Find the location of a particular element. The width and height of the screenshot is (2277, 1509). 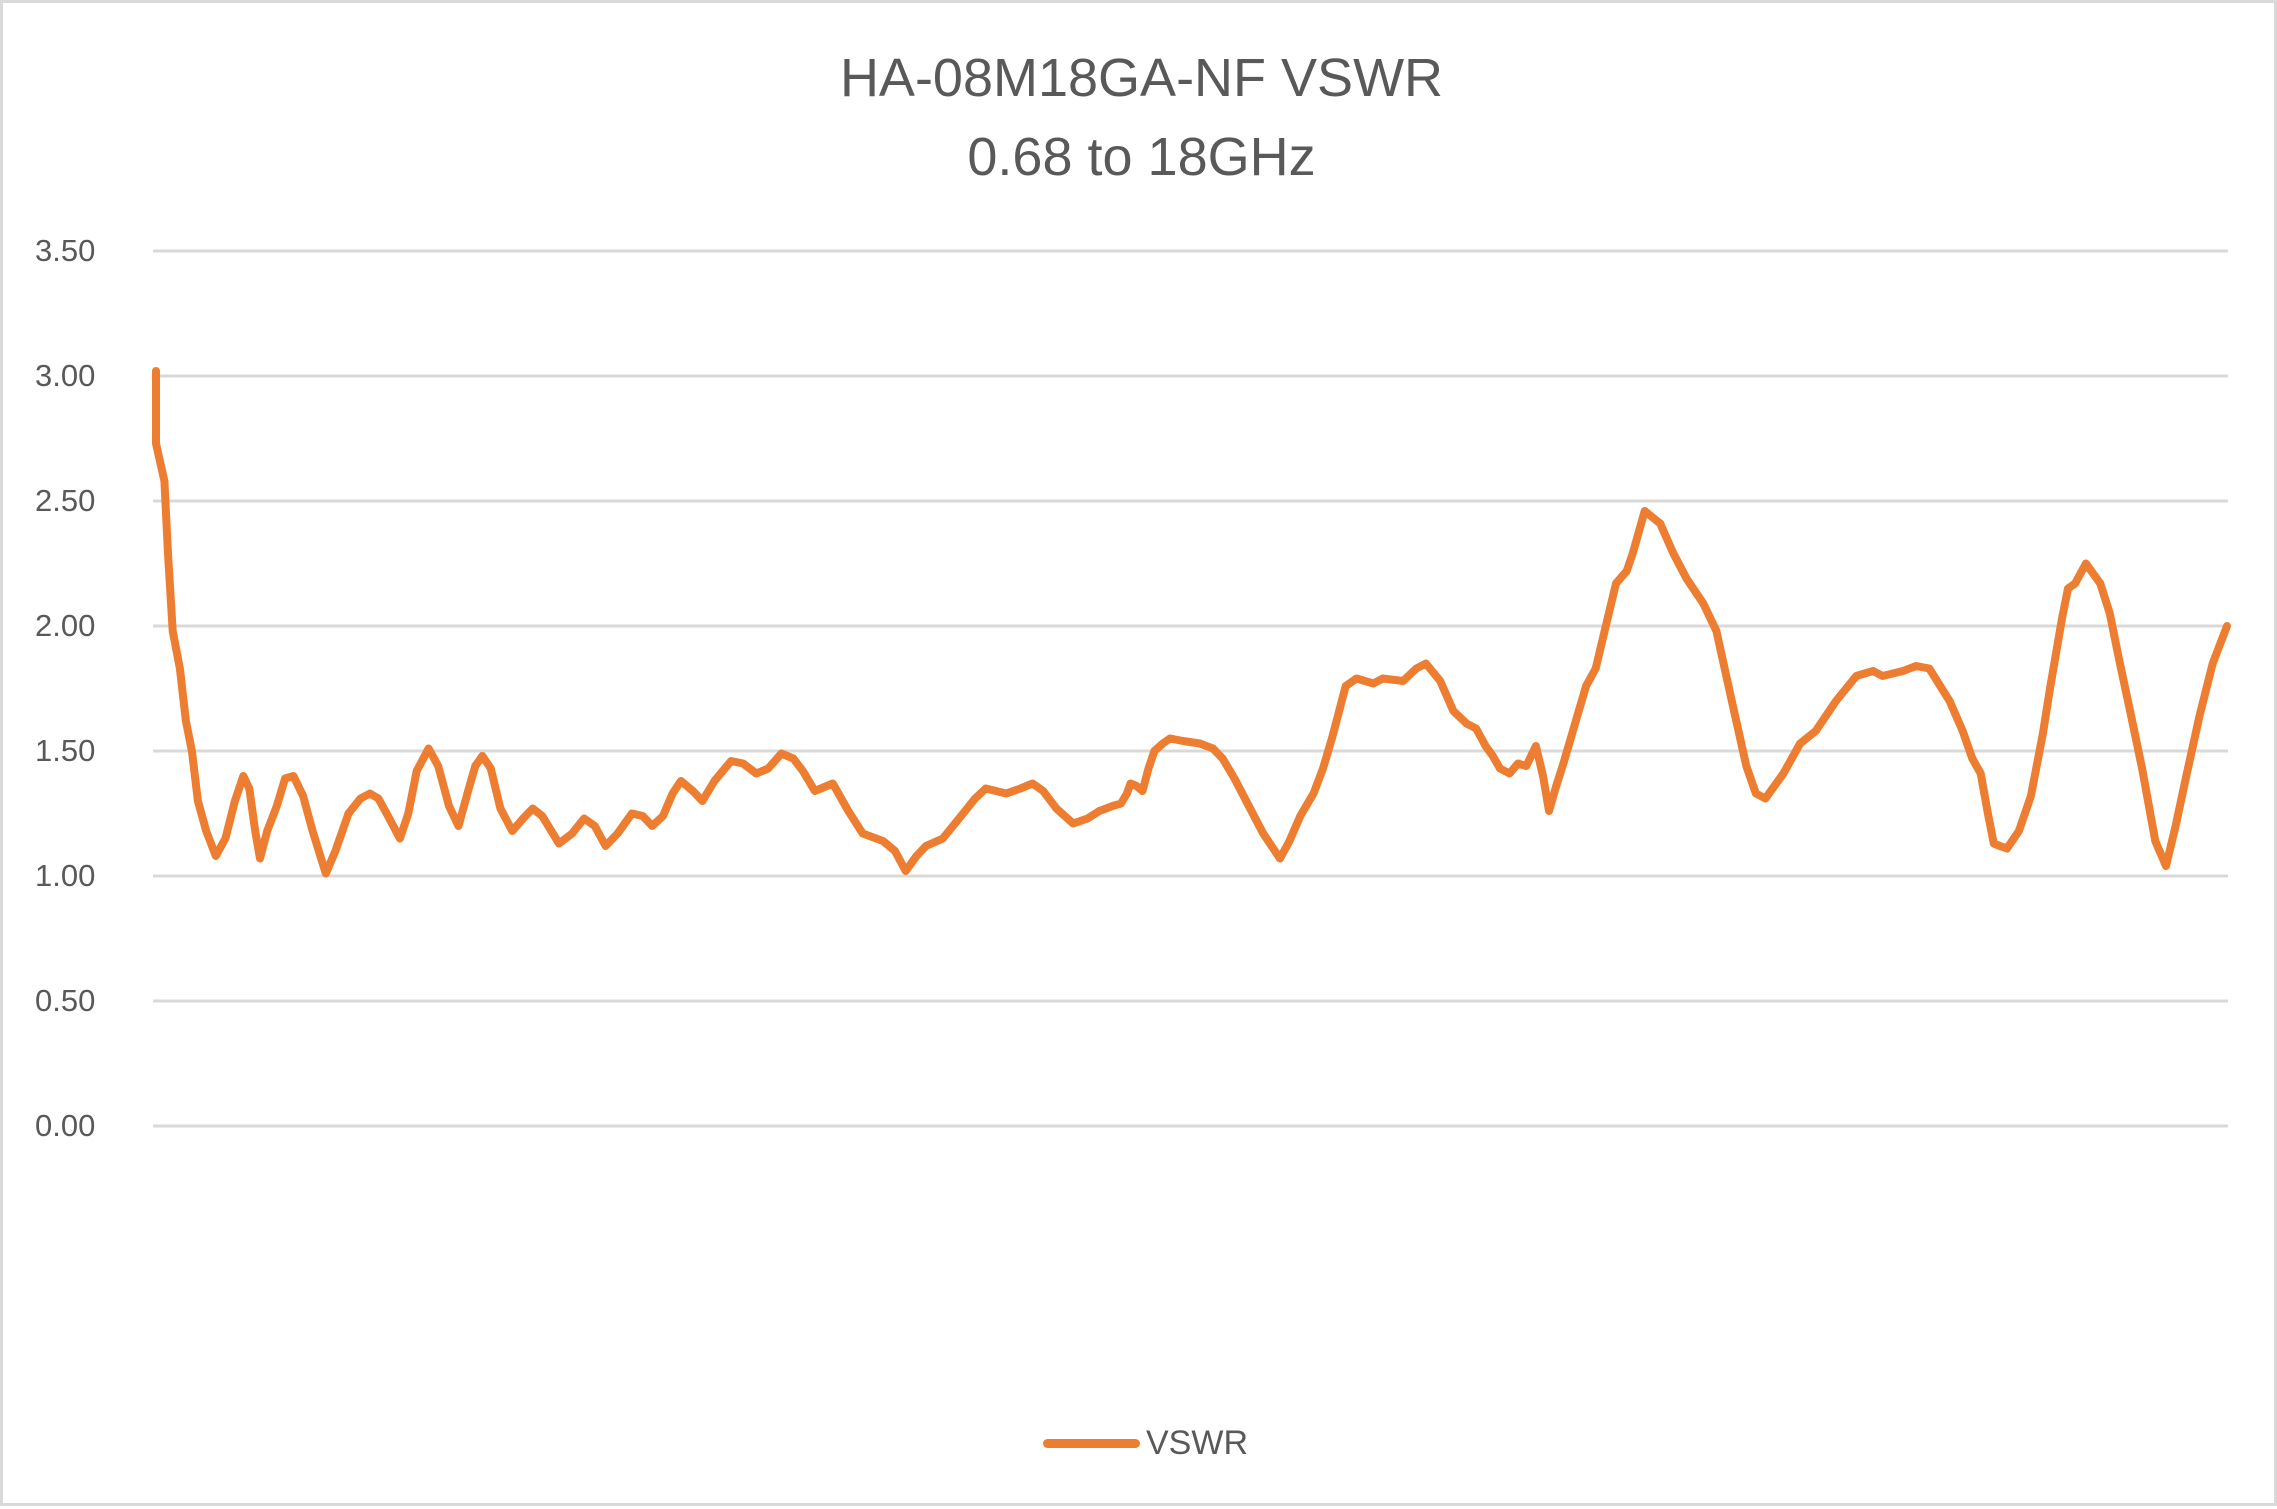

y-tick-label: 0.00 is located at coordinates (65, 1125).